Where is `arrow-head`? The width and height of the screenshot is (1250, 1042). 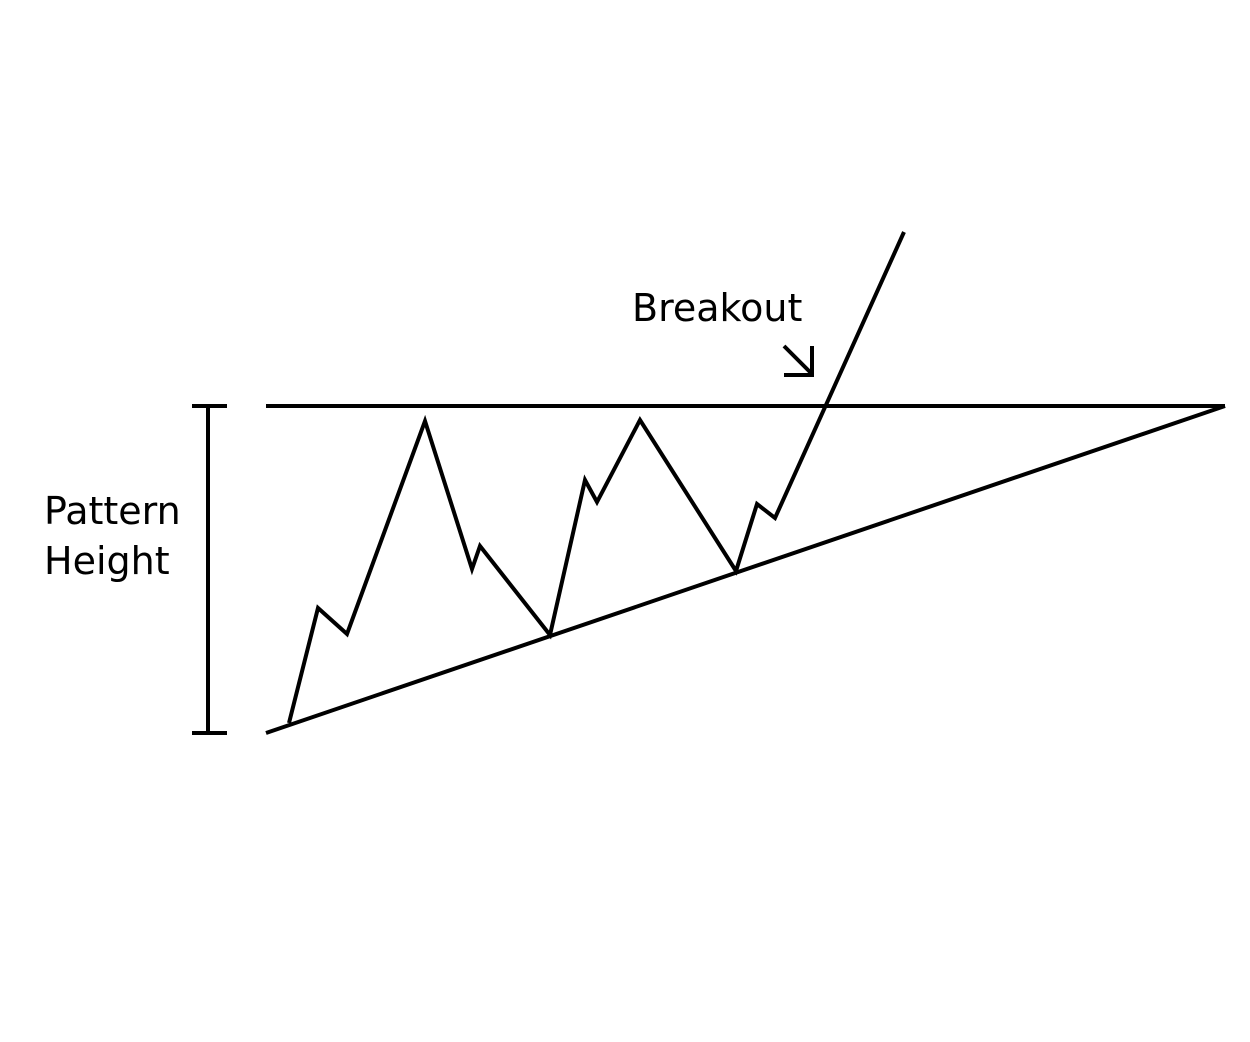 arrow-head is located at coordinates (799, 361).